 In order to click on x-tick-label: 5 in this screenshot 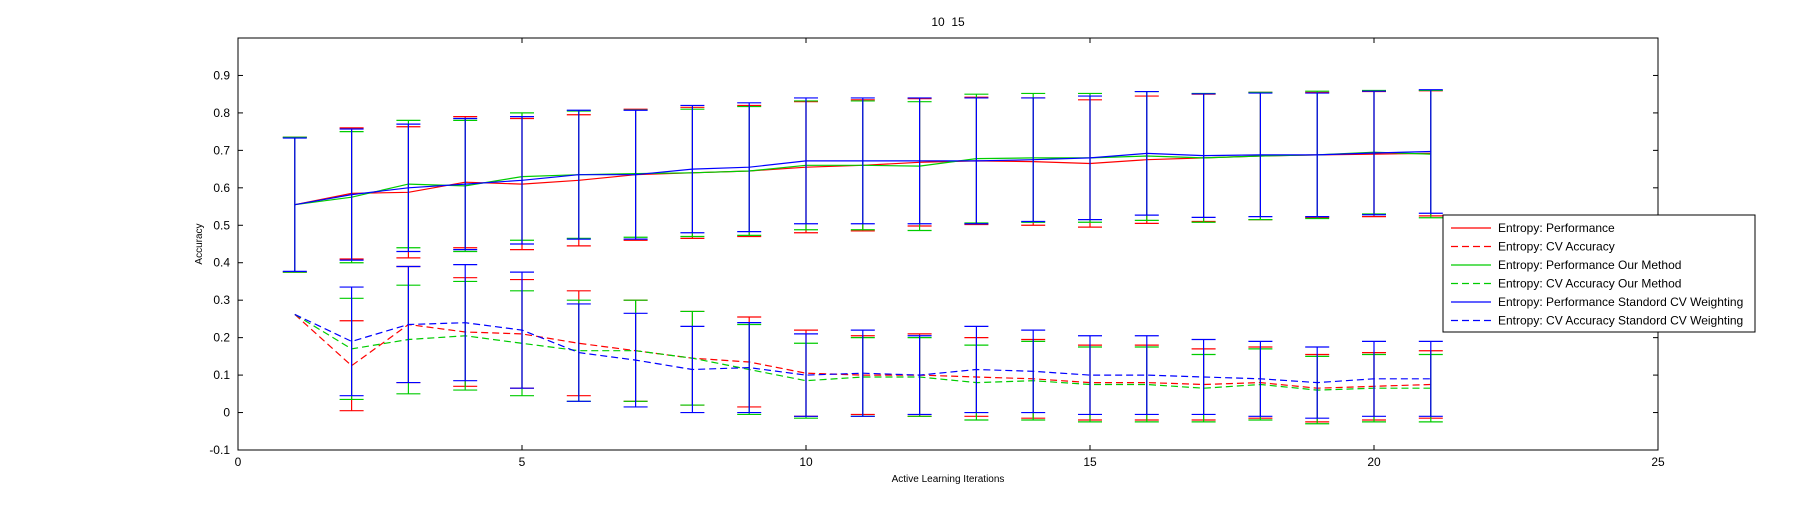, I will do `click(522, 462)`.